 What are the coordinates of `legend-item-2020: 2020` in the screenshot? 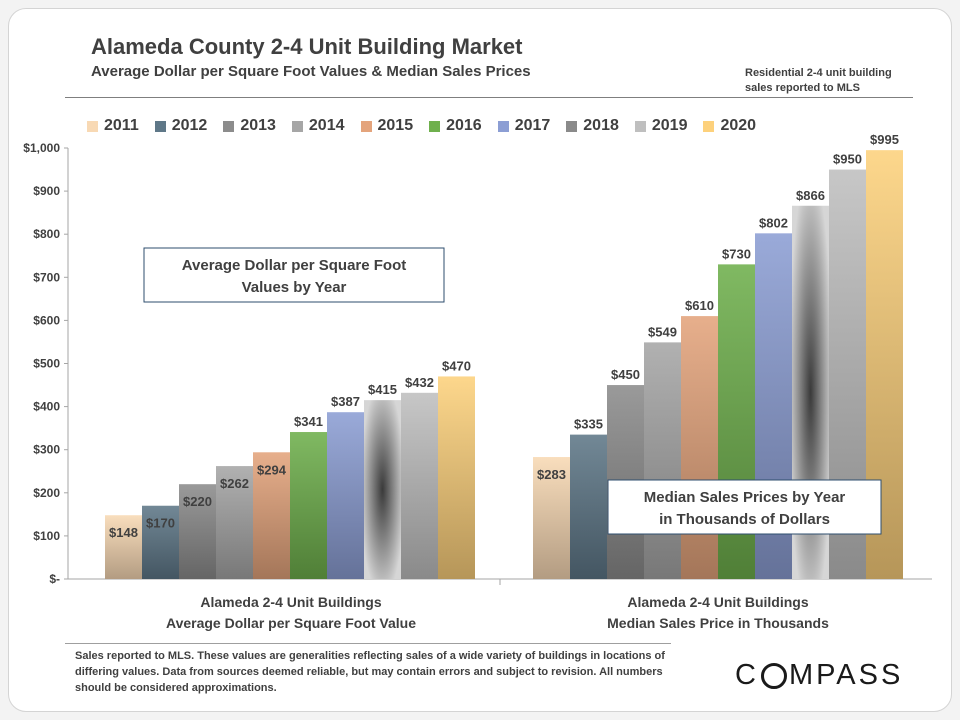 It's located at (729, 126).